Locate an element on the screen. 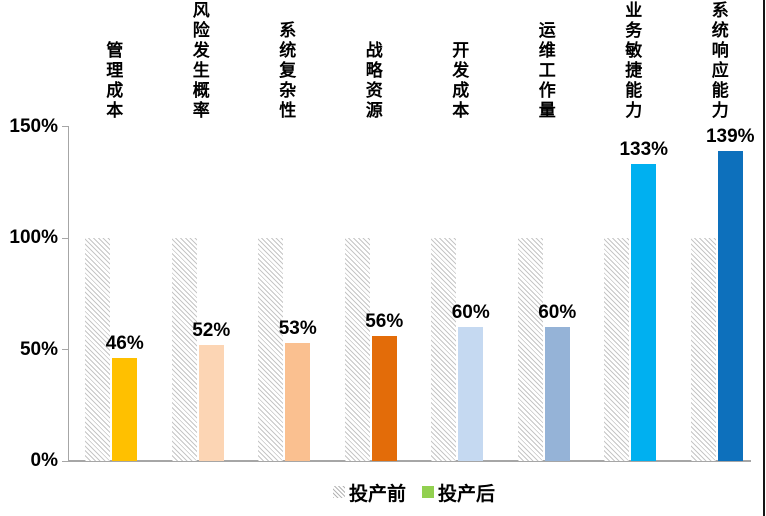 The image size is (766, 516). legend-item-after: 投产后 is located at coordinates (458, 492).